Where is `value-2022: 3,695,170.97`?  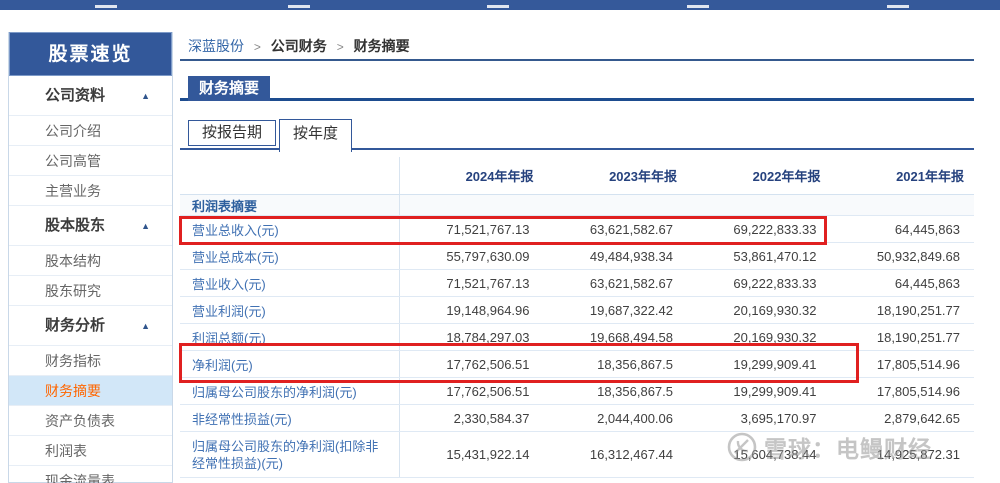 value-2022: 3,695,170.97 is located at coordinates (778, 418).